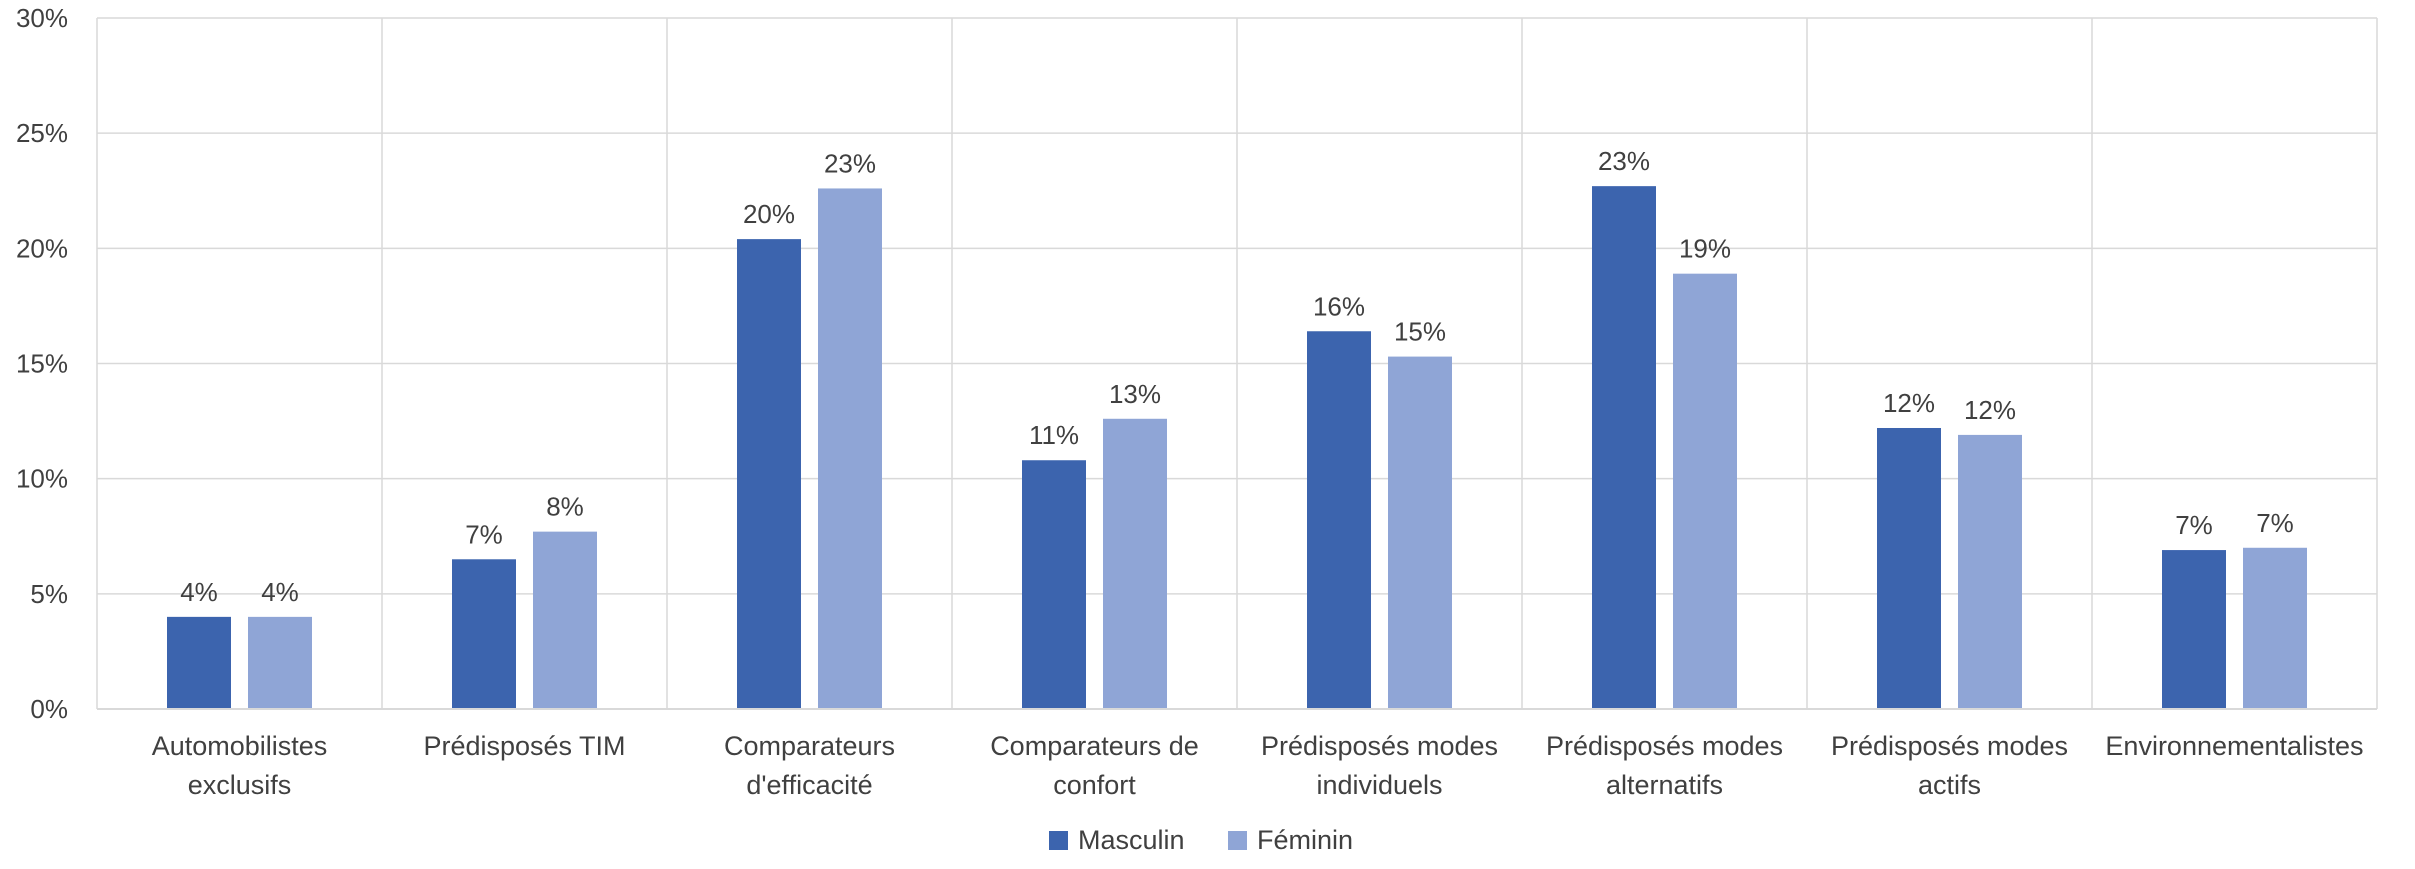 The height and width of the screenshot is (869, 2415). Describe the element at coordinates (809, 765) in the screenshot. I see `x-tick-label: Comparateurs d'efficacité` at that location.